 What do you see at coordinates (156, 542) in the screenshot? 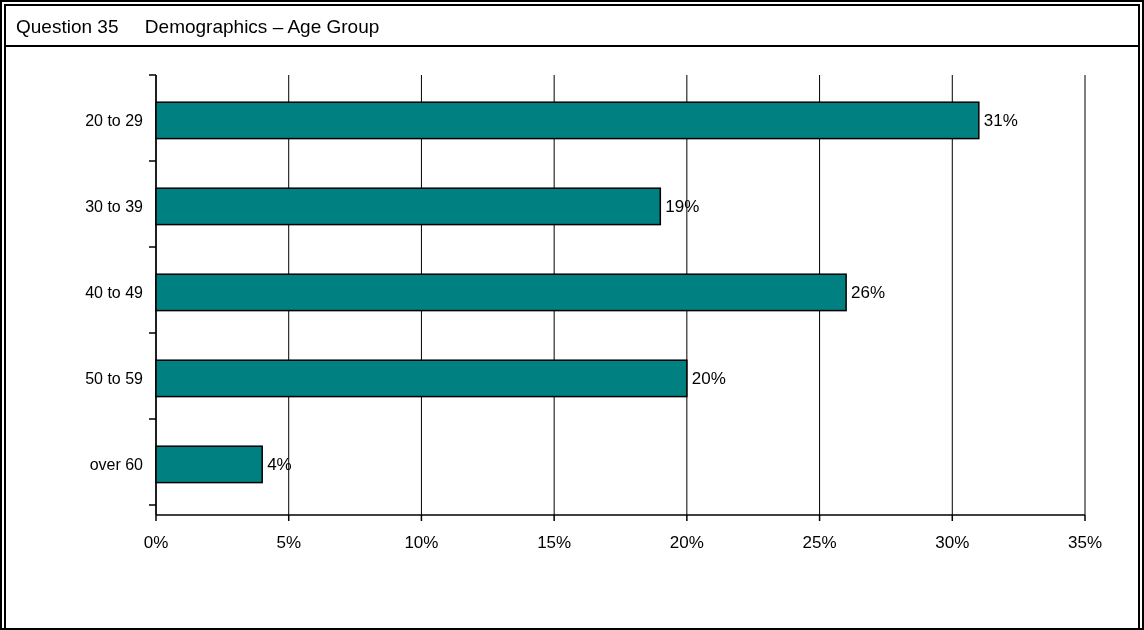
I see `x-tick-label: 0%` at bounding box center [156, 542].